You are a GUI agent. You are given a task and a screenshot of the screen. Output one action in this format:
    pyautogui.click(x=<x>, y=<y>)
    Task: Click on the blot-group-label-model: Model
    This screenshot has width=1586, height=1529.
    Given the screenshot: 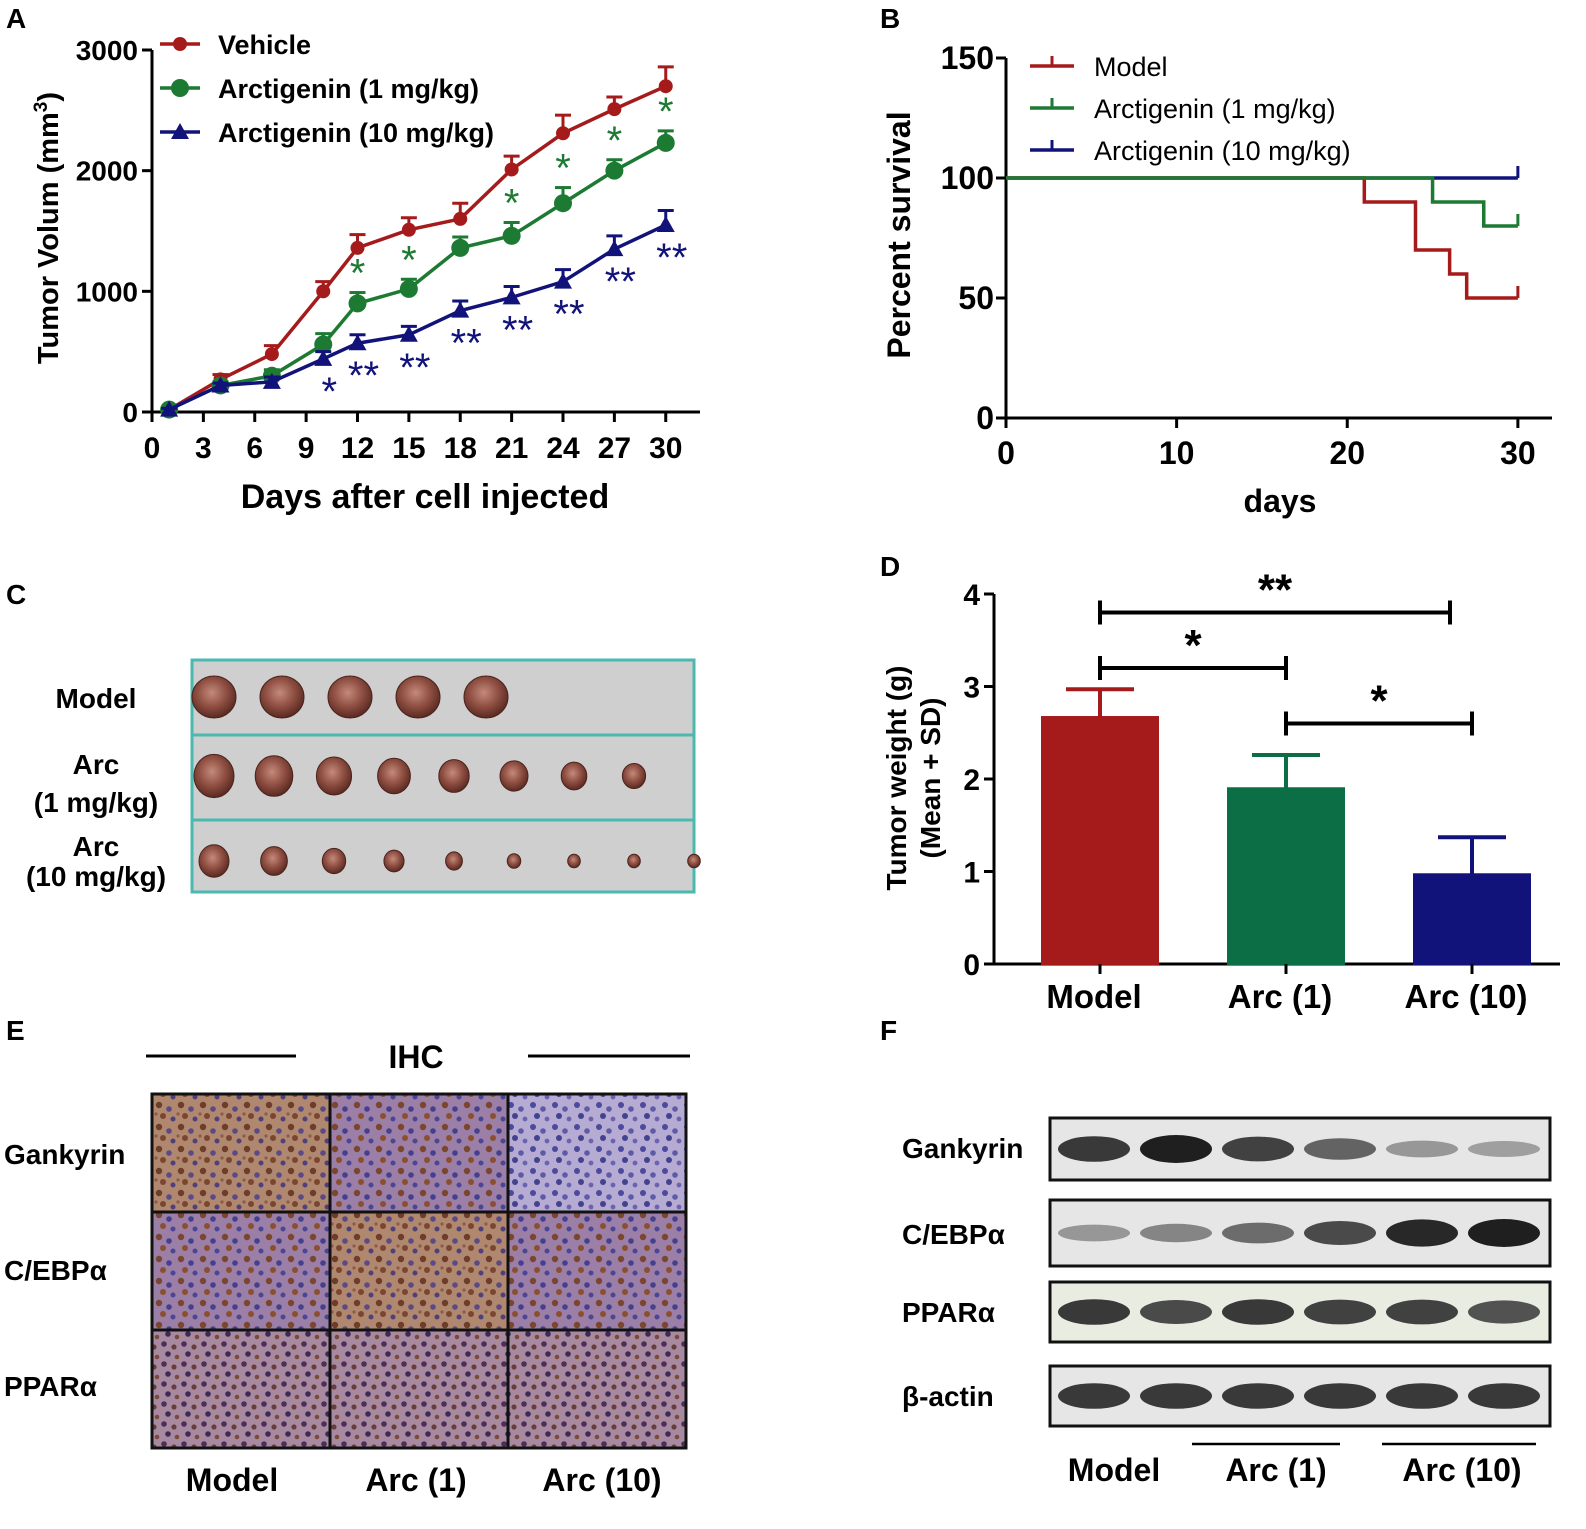 What is the action you would take?
    pyautogui.click(x=1114, y=1470)
    